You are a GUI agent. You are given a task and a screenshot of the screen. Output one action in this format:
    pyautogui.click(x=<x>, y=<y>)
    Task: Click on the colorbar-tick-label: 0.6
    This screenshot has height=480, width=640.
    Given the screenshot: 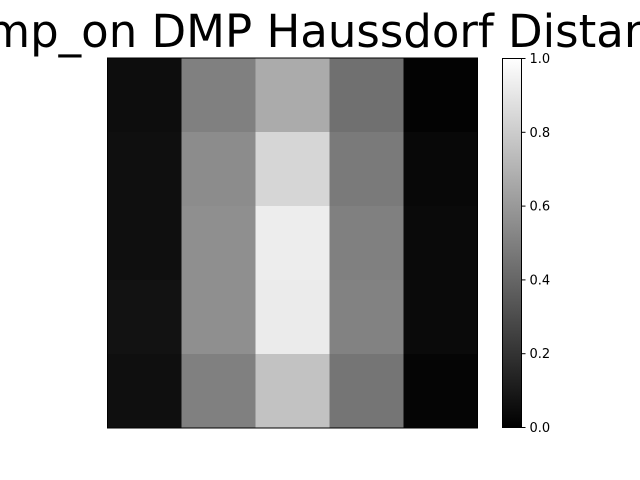 What is the action you would take?
    pyautogui.click(x=540, y=207)
    